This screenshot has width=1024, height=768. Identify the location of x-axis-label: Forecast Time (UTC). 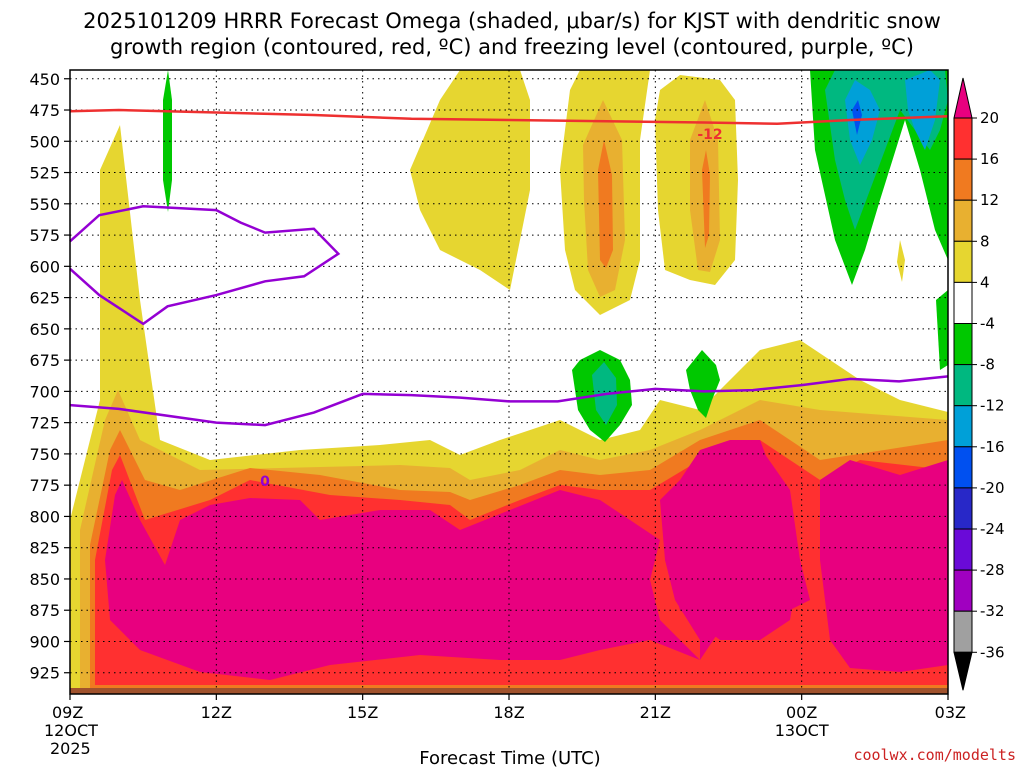
(509, 758).